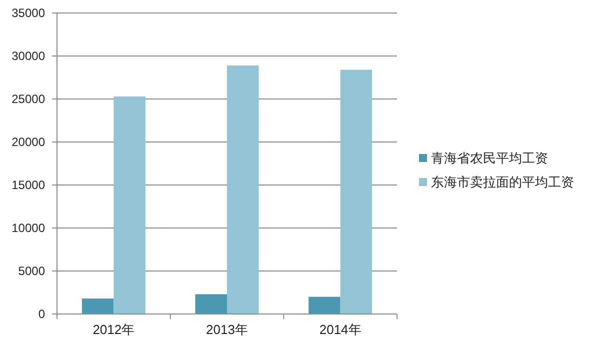 This screenshot has width=612, height=350. Describe the element at coordinates (29, 13) in the screenshot. I see `y-tick-label: 35000` at that location.